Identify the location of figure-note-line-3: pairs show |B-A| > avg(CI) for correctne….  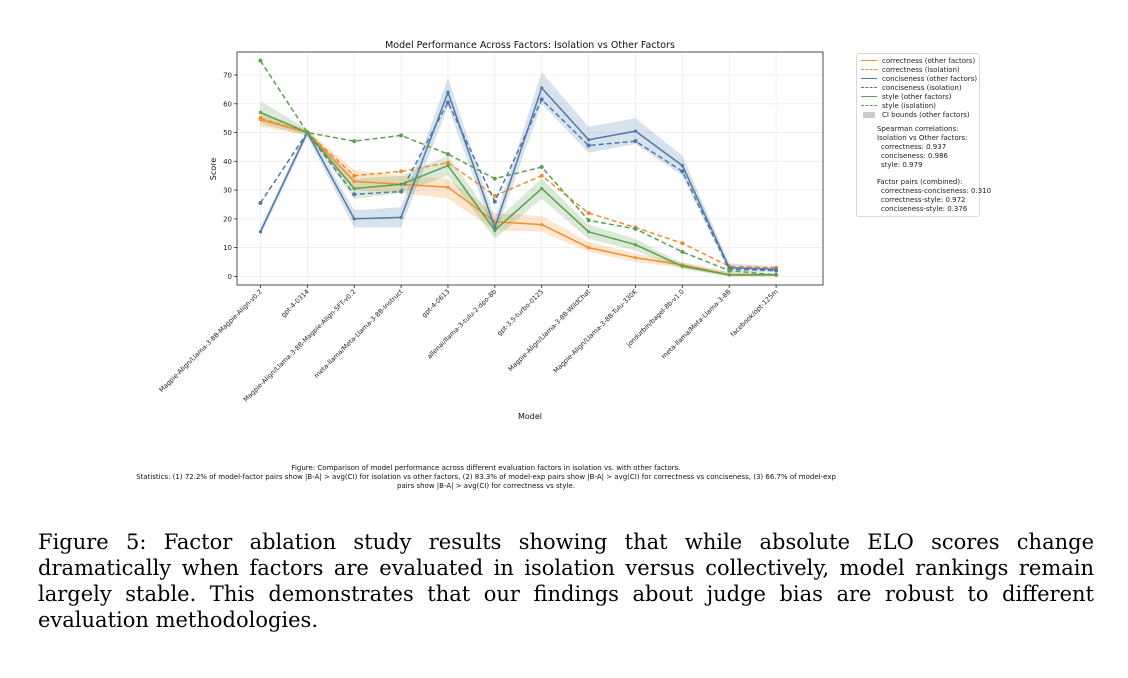
(486, 486).